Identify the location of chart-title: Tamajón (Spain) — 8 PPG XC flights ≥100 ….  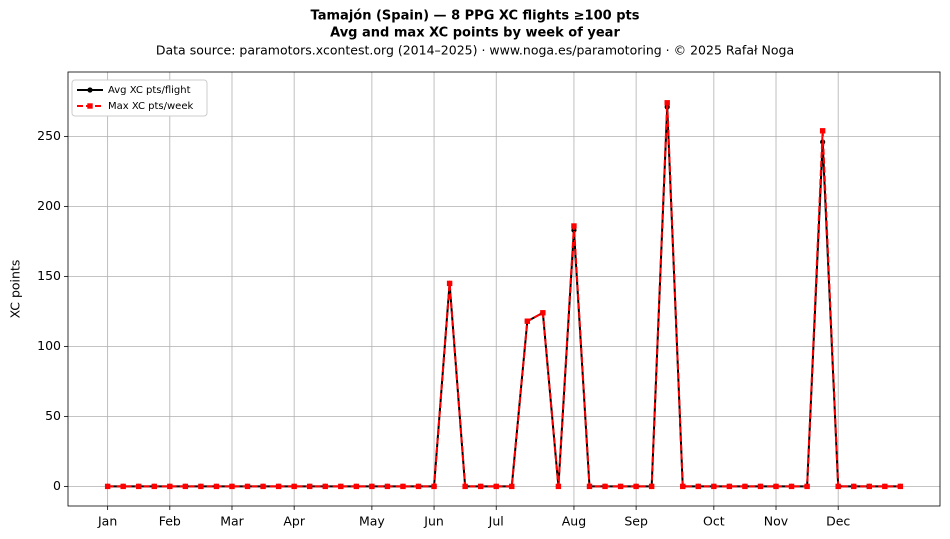
(475, 16).